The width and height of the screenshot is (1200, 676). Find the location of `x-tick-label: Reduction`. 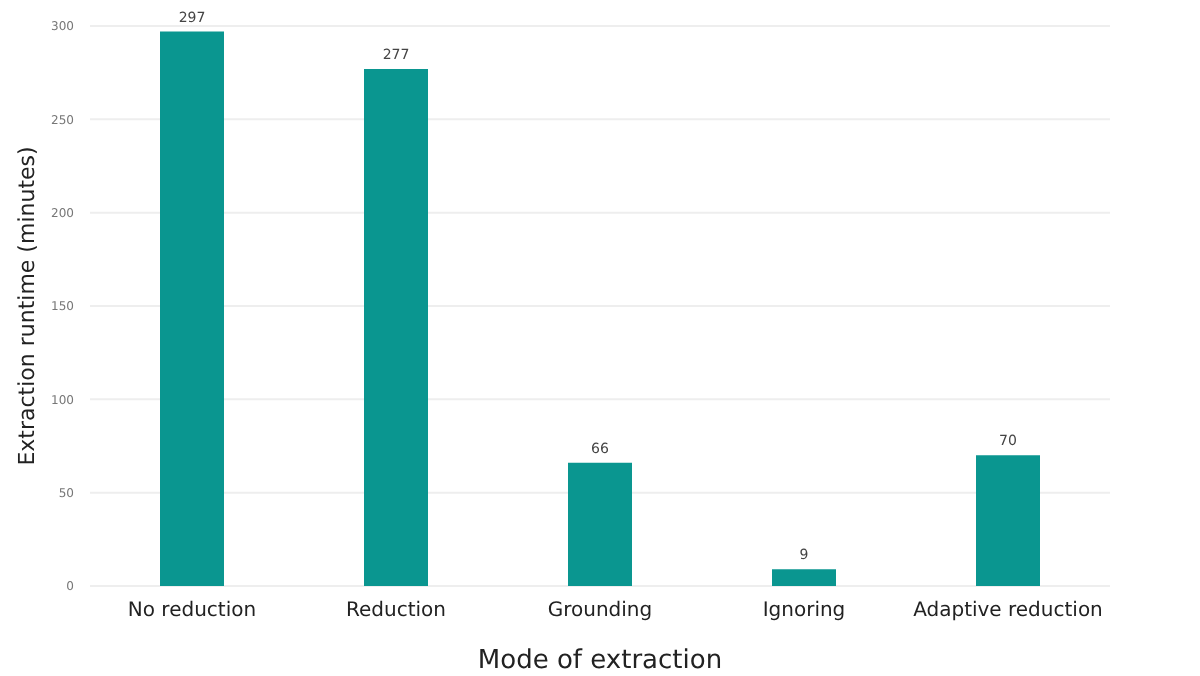

x-tick-label: Reduction is located at coordinates (396, 611).